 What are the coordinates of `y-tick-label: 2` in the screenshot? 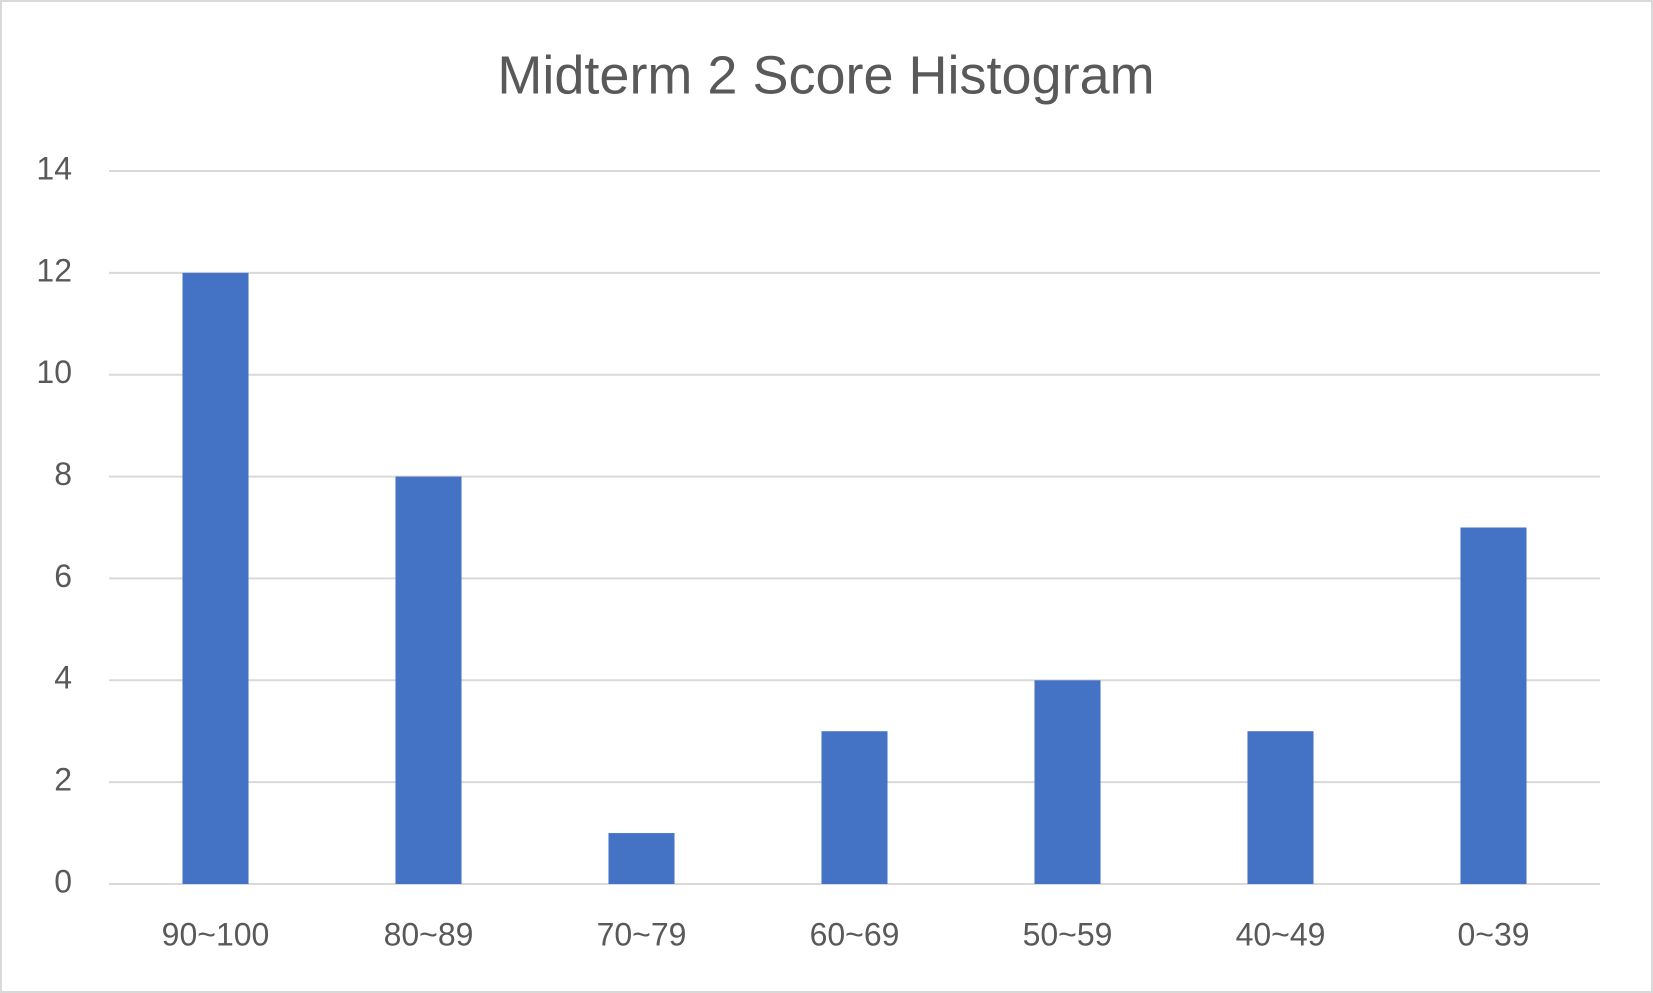 It's located at (63, 780).